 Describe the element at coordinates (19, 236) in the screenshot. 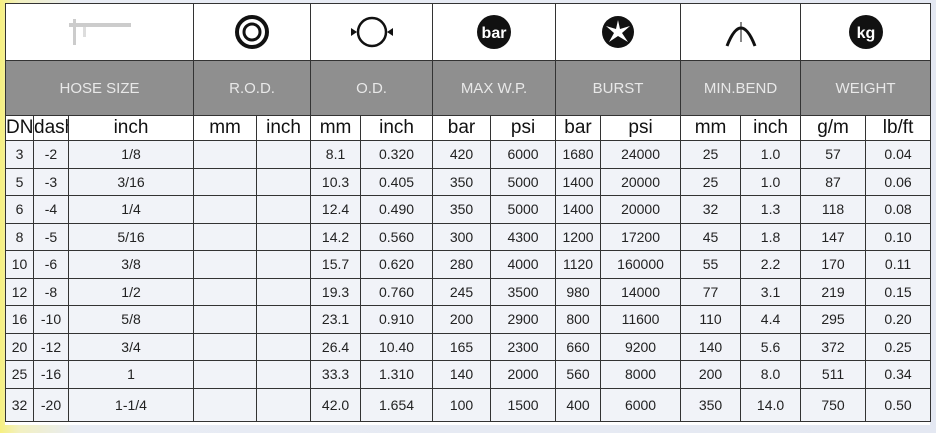

I see `table-cell: 8` at that location.